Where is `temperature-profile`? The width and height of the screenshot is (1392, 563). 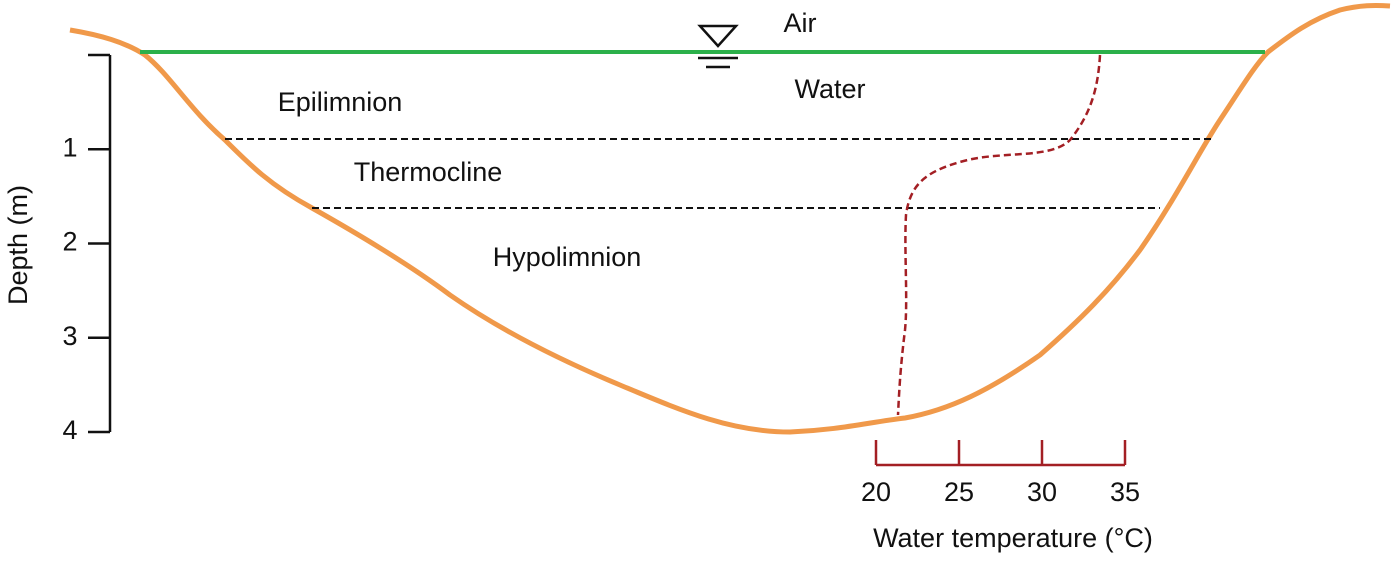 temperature-profile is located at coordinates (999, 235).